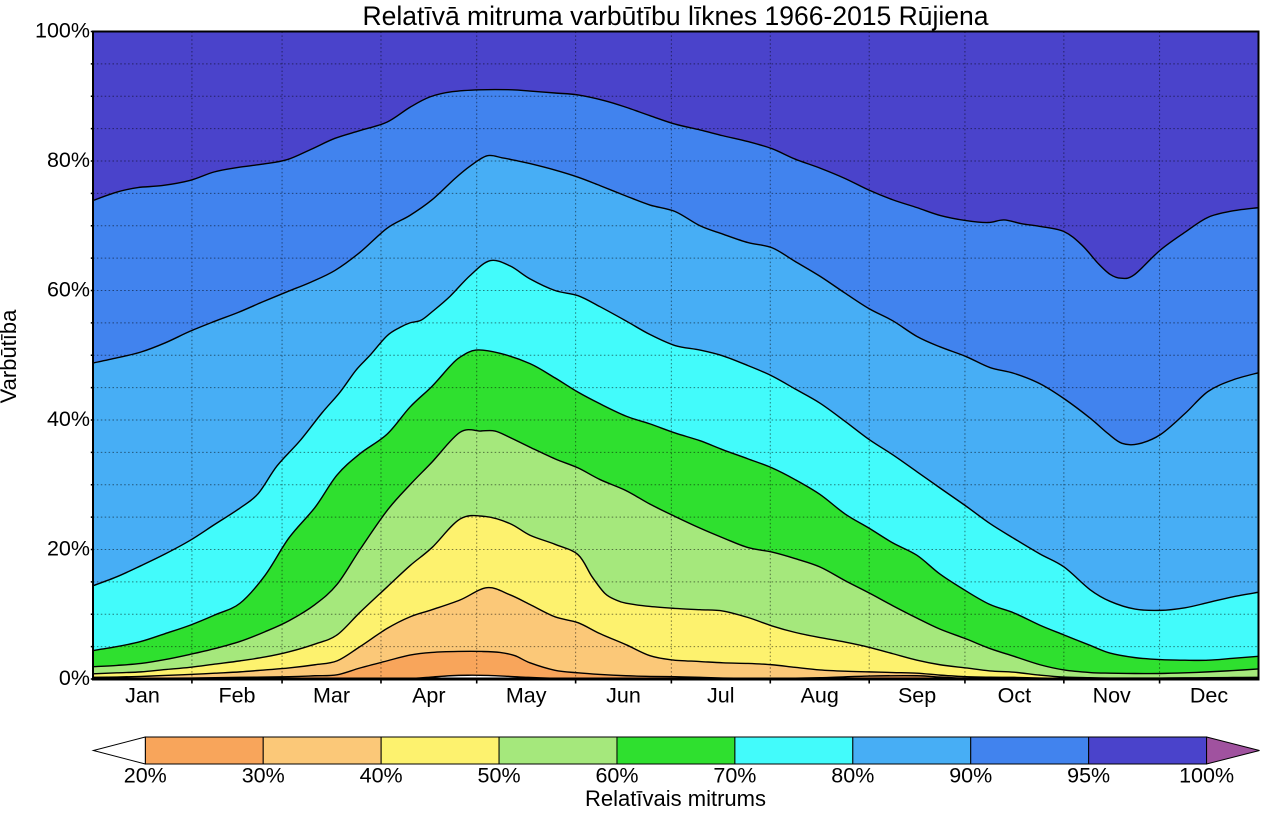 The image size is (1266, 820). Describe the element at coordinates (1209, 695) in the screenshot. I see `svg-text: Dec` at that location.